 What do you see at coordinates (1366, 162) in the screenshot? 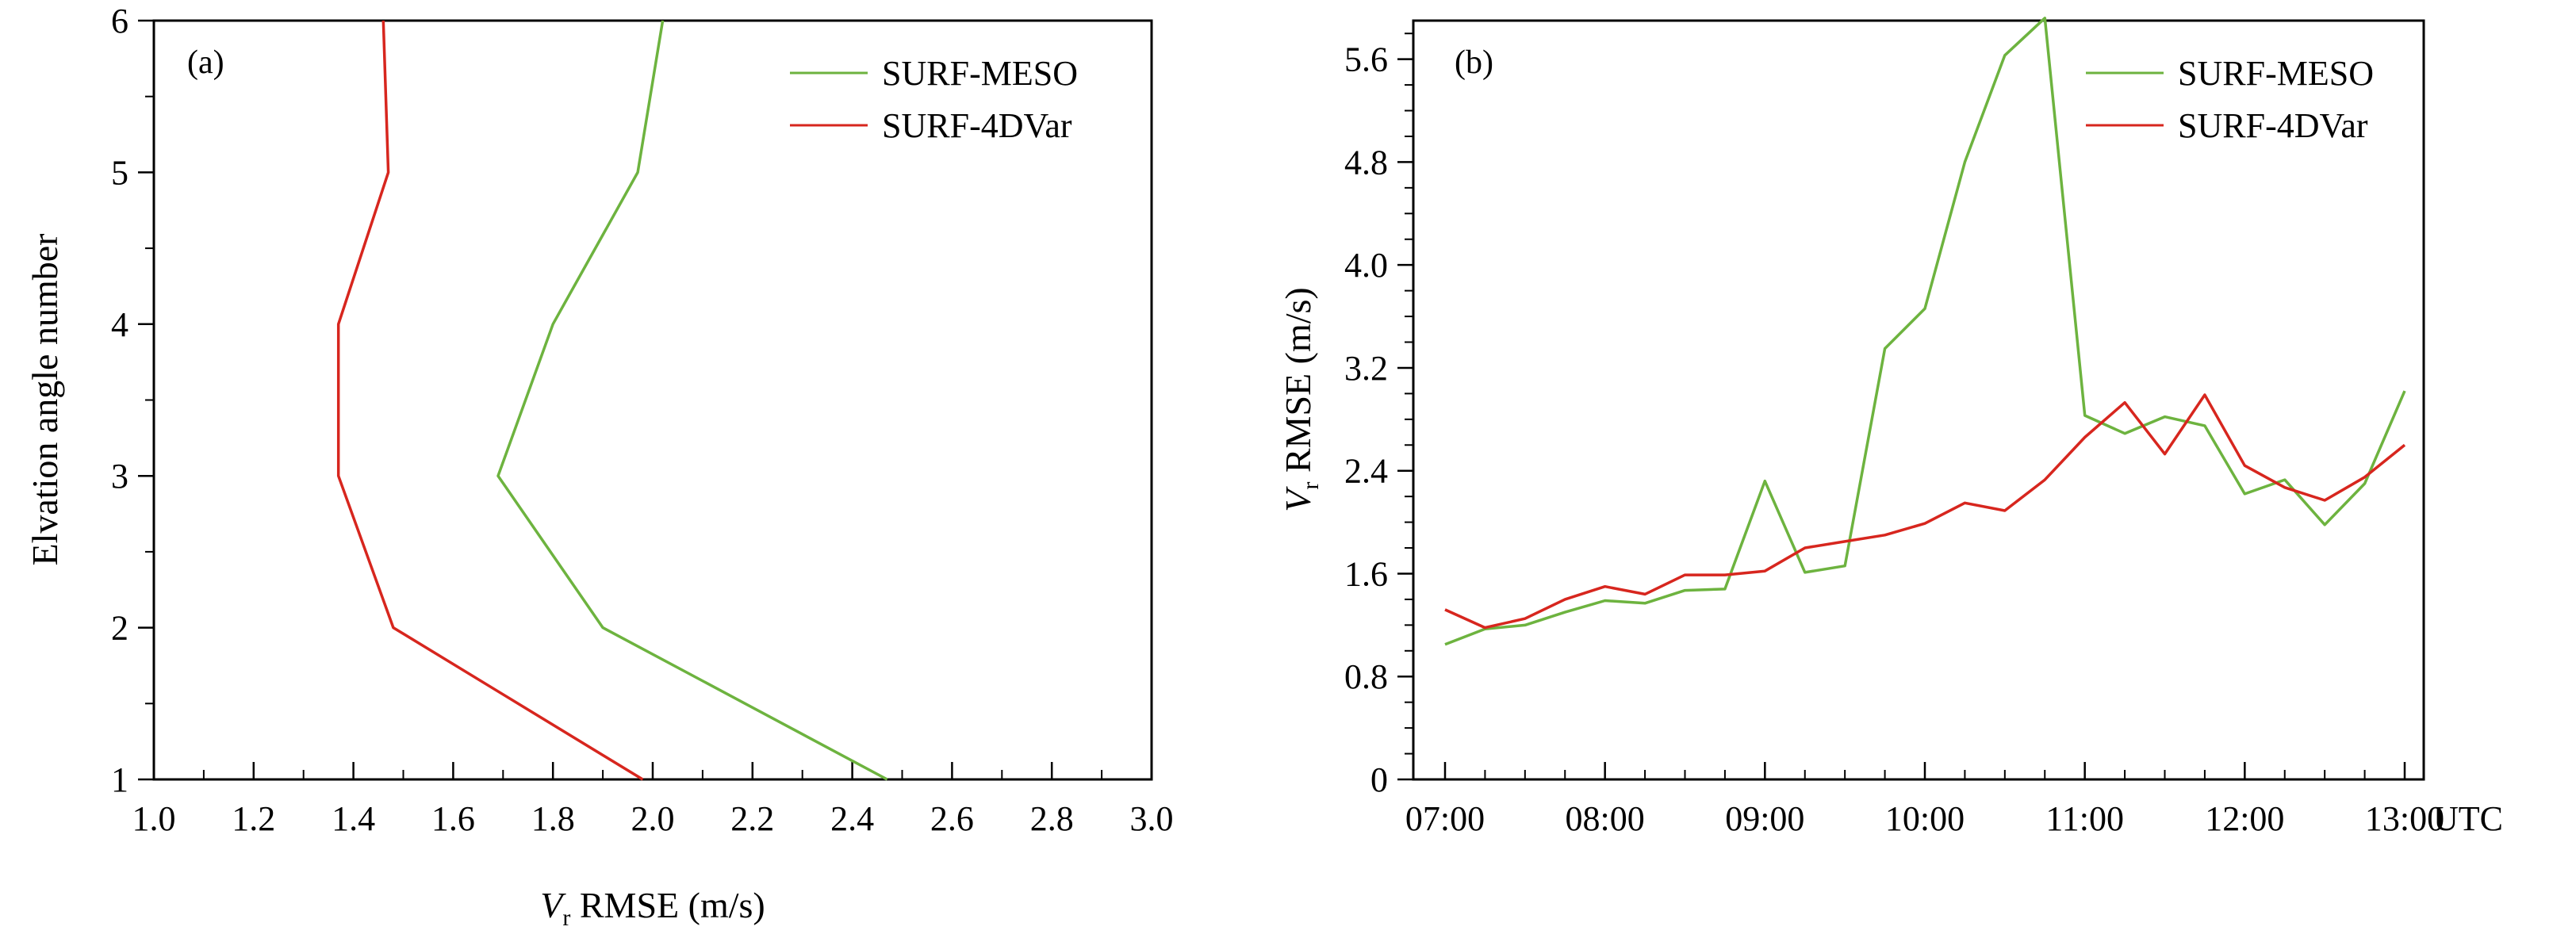
I see `y-tick-label-b: 4.8` at bounding box center [1366, 162].